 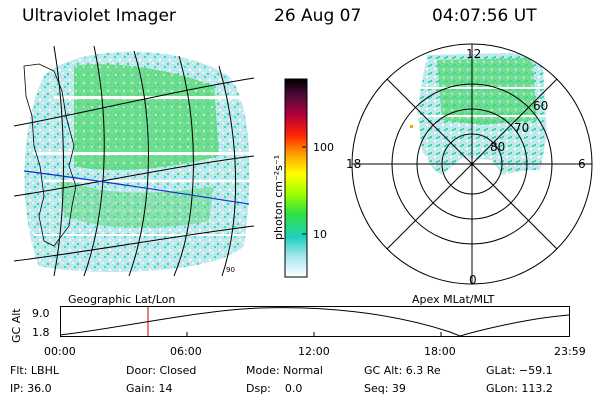 I want to click on corner-degree-label: 90, so click(x=230, y=270).